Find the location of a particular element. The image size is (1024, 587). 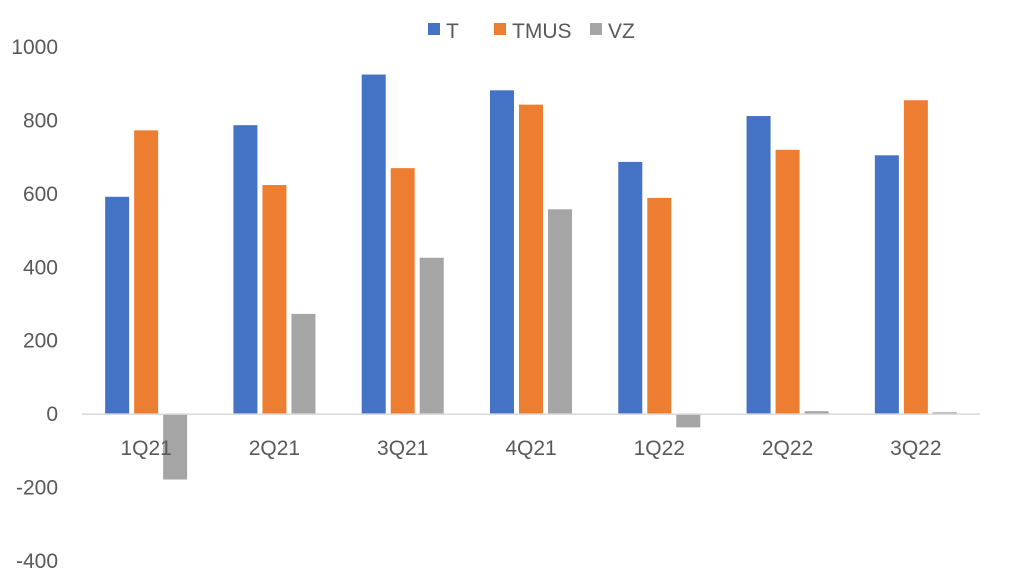

legend-swatch-vz is located at coordinates (596, 29).